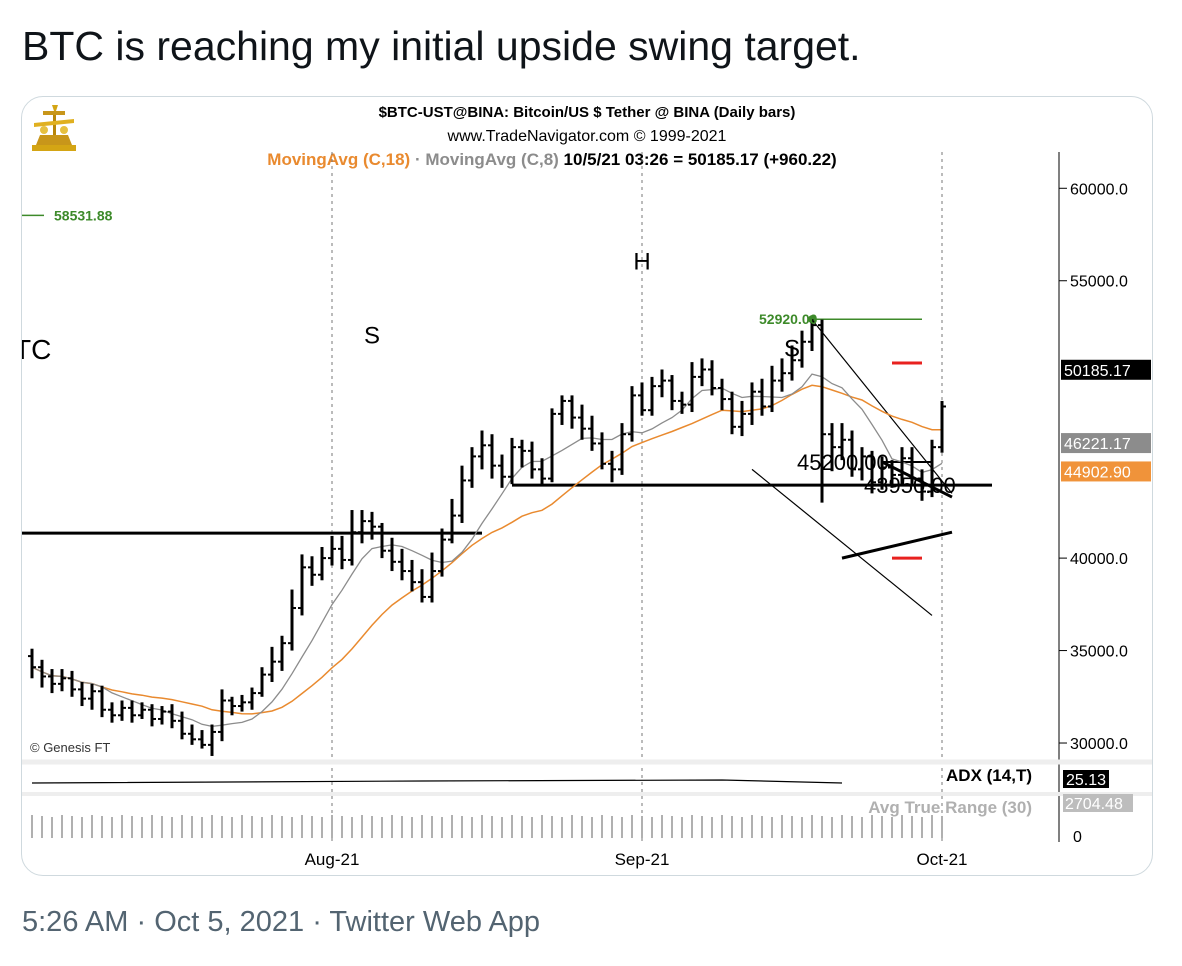 The width and height of the screenshot is (1182, 966). I want to click on y-tick-label: 40000.0, so click(1099, 559).